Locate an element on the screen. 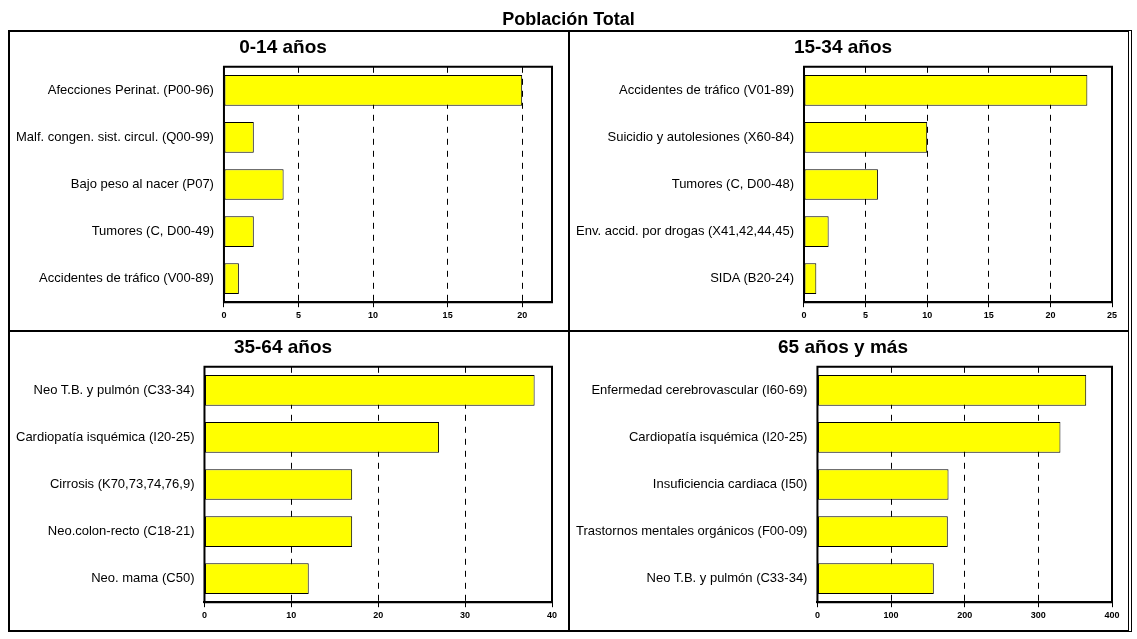 The image size is (1137, 639). y-tick-label: Accidentes de tráfico (V01-89) is located at coordinates (706, 89).